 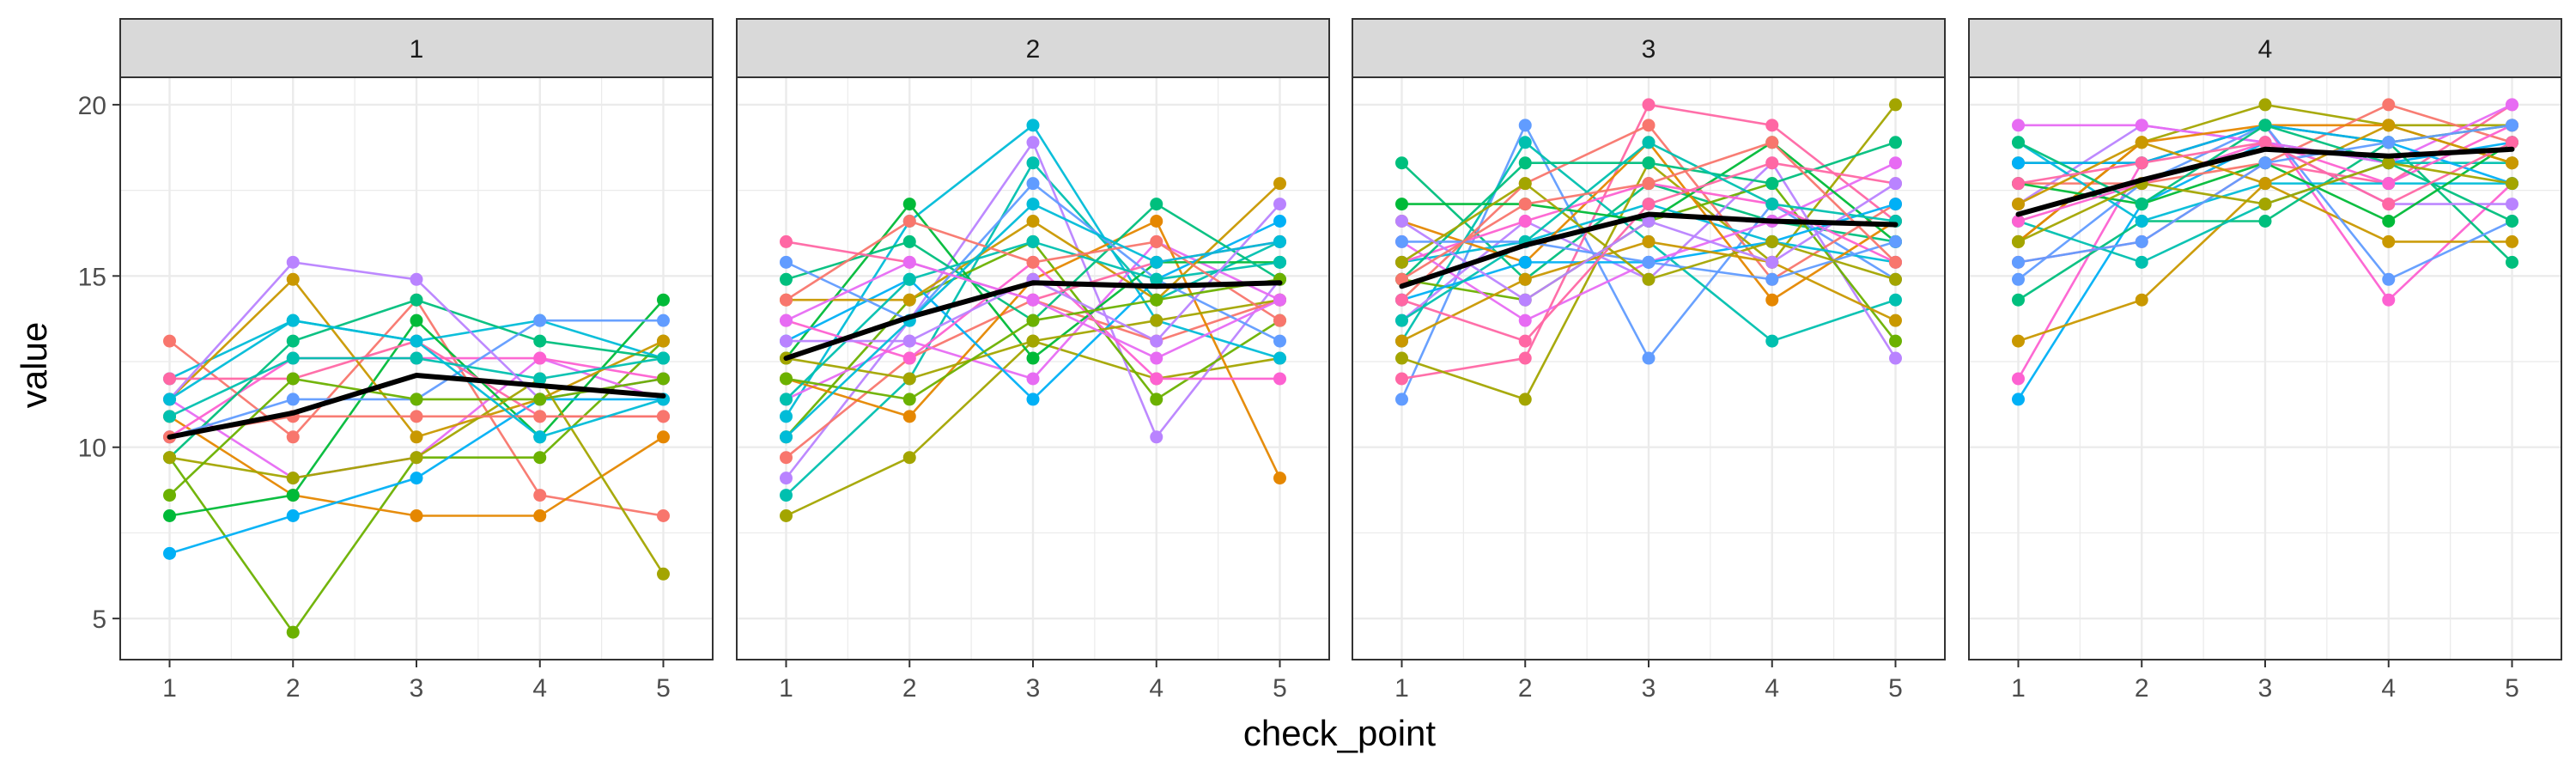 What do you see at coordinates (539, 688) in the screenshot?
I see `x-tick-label: 4` at bounding box center [539, 688].